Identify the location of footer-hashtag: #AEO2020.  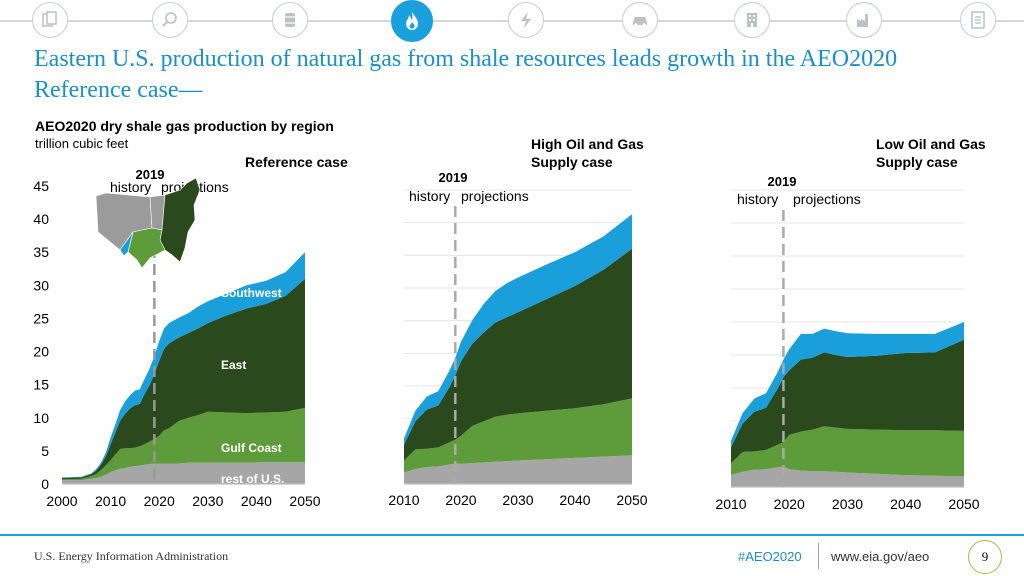
(770, 556).